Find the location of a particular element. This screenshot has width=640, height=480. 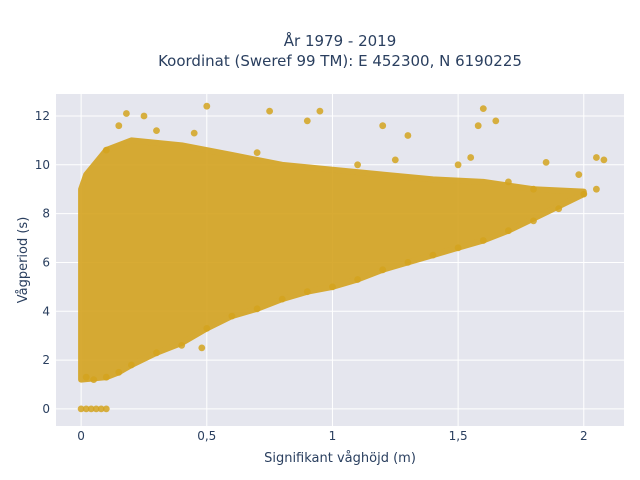

x-tick-label: 1,5 is located at coordinates (458, 436).